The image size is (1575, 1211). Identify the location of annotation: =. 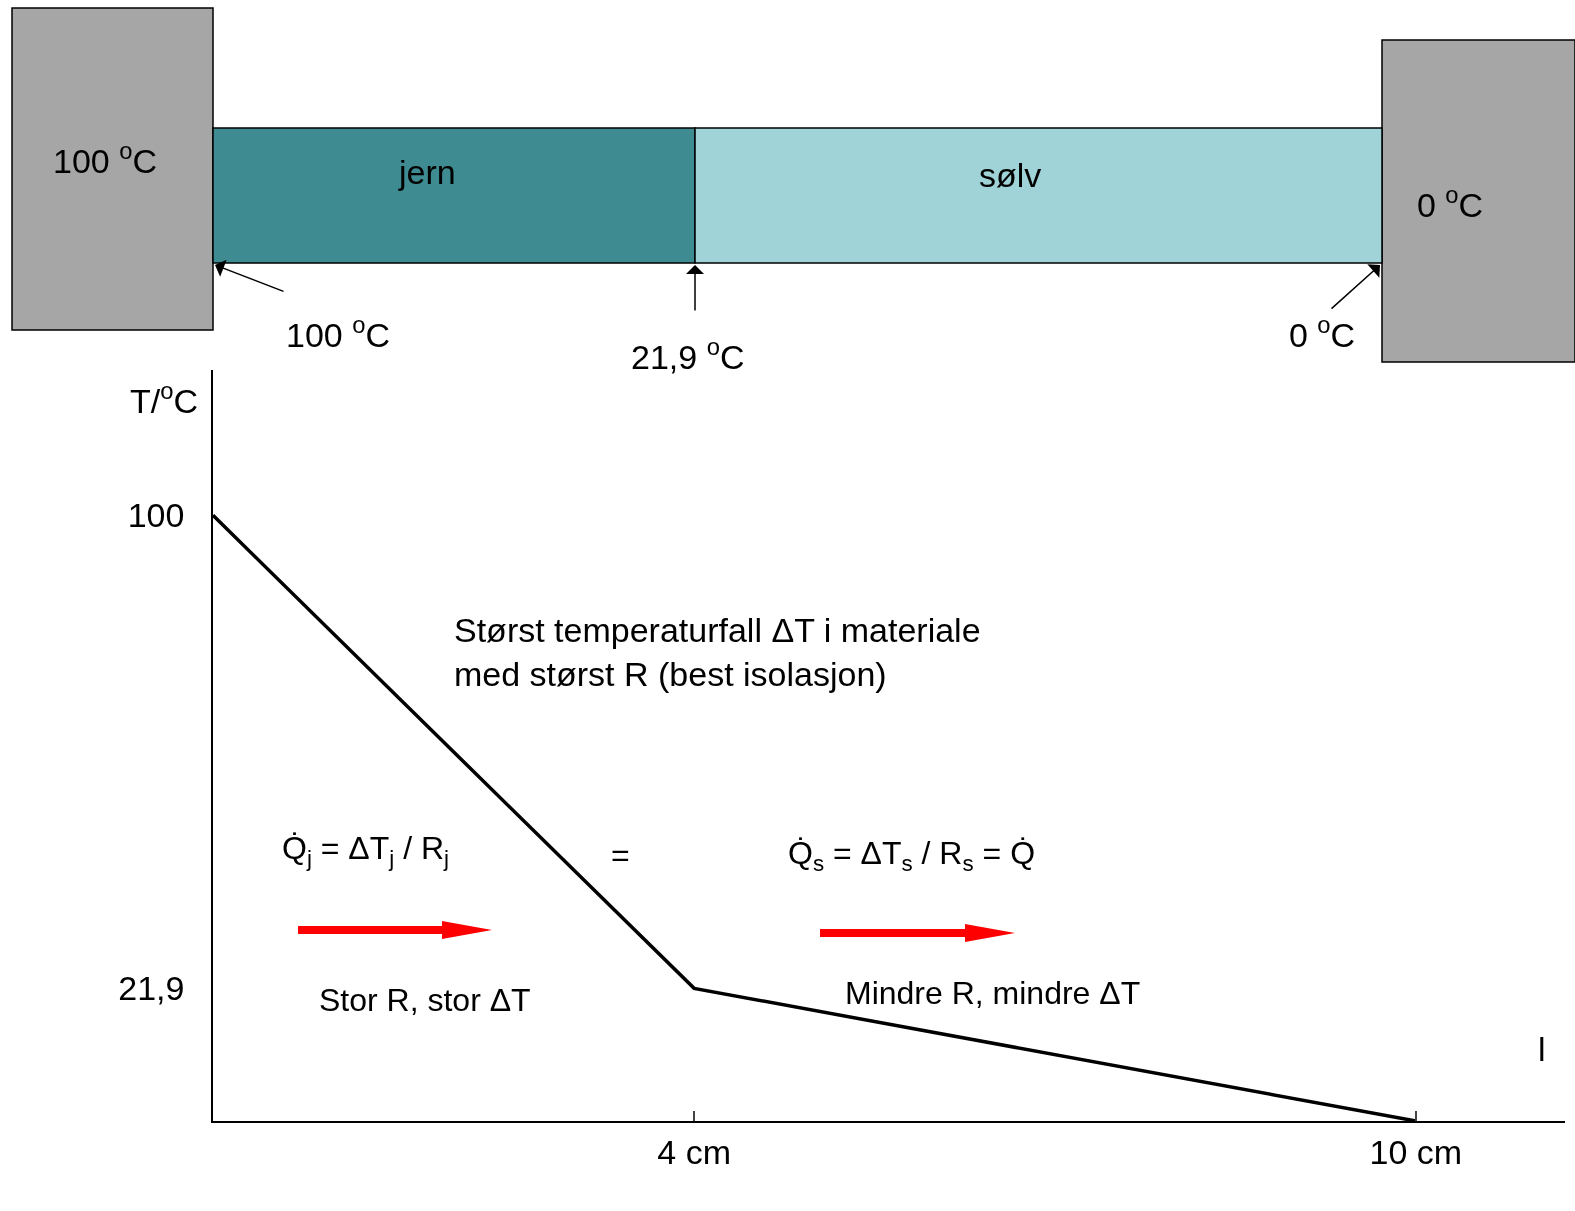
(620, 855).